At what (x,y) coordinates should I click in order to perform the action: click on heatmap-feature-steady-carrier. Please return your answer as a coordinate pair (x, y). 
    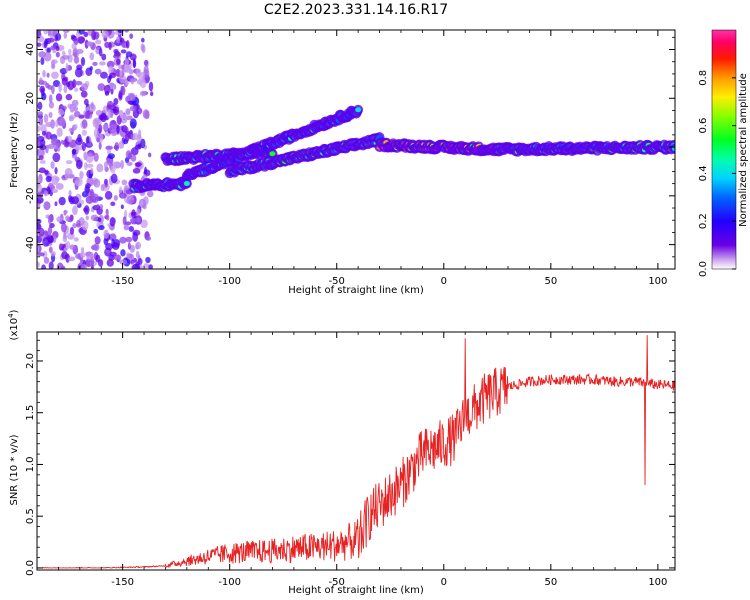
    Looking at the image, I should click on (583, 148).